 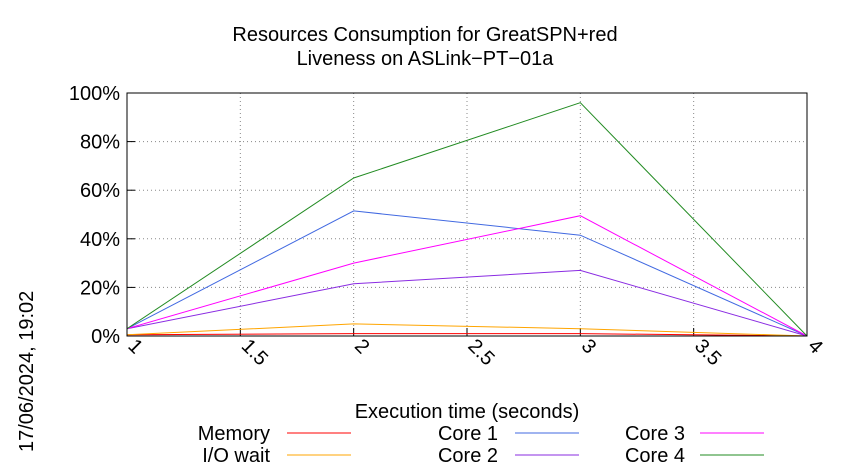 I want to click on x-tick-label: 1.5, so click(x=254, y=352).